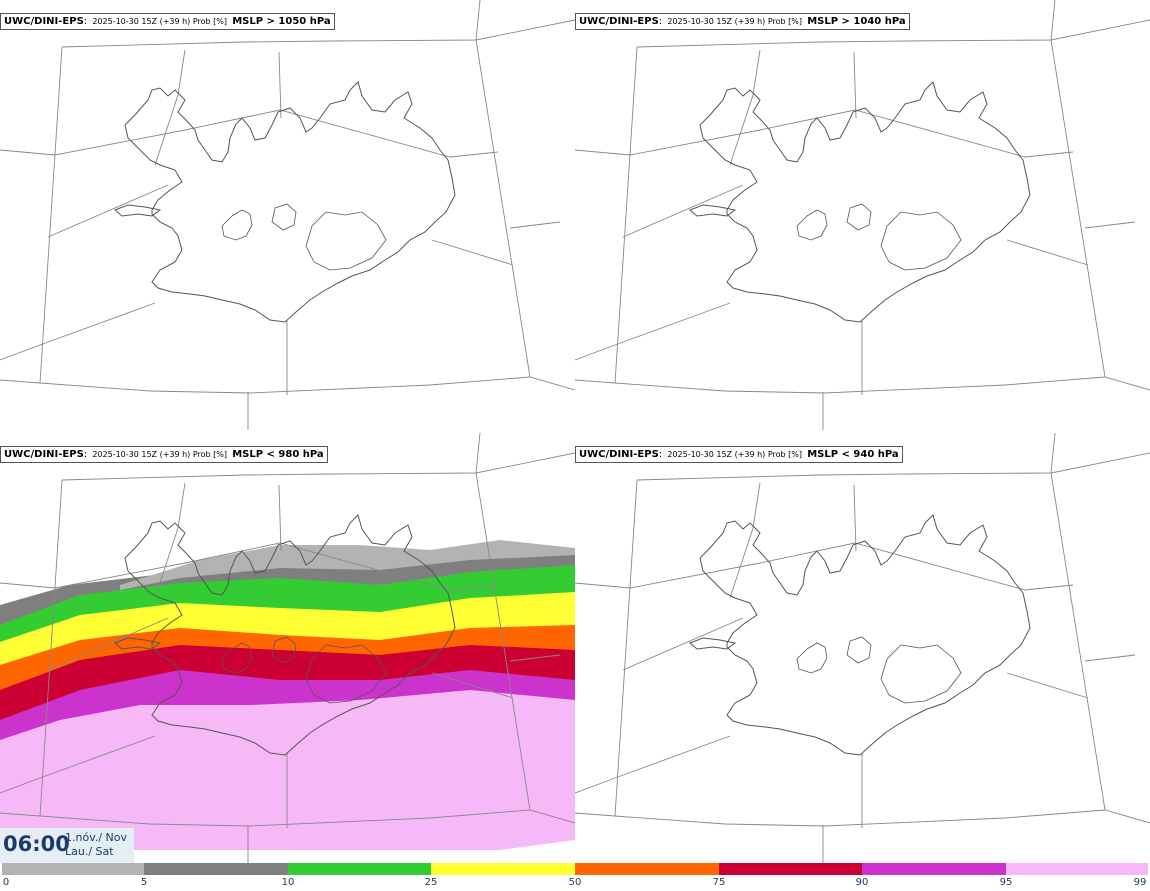  What do you see at coordinates (144, 882) in the screenshot?
I see `colorbar-tick-label: 5` at bounding box center [144, 882].